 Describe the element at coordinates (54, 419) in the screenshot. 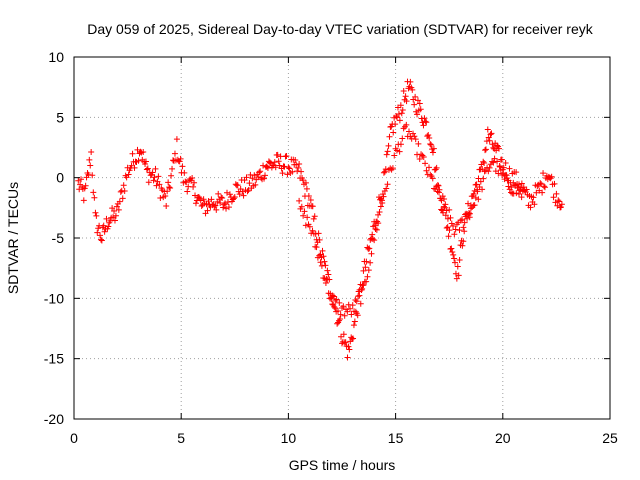

I see `y-tick-label: -20` at that location.